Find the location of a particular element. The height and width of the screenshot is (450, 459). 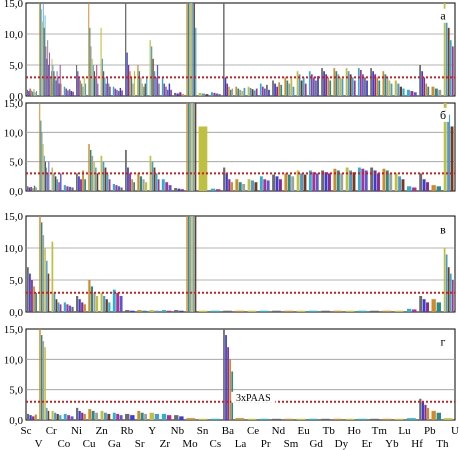

x-tick-label: Yb is located at coordinates (392, 444).